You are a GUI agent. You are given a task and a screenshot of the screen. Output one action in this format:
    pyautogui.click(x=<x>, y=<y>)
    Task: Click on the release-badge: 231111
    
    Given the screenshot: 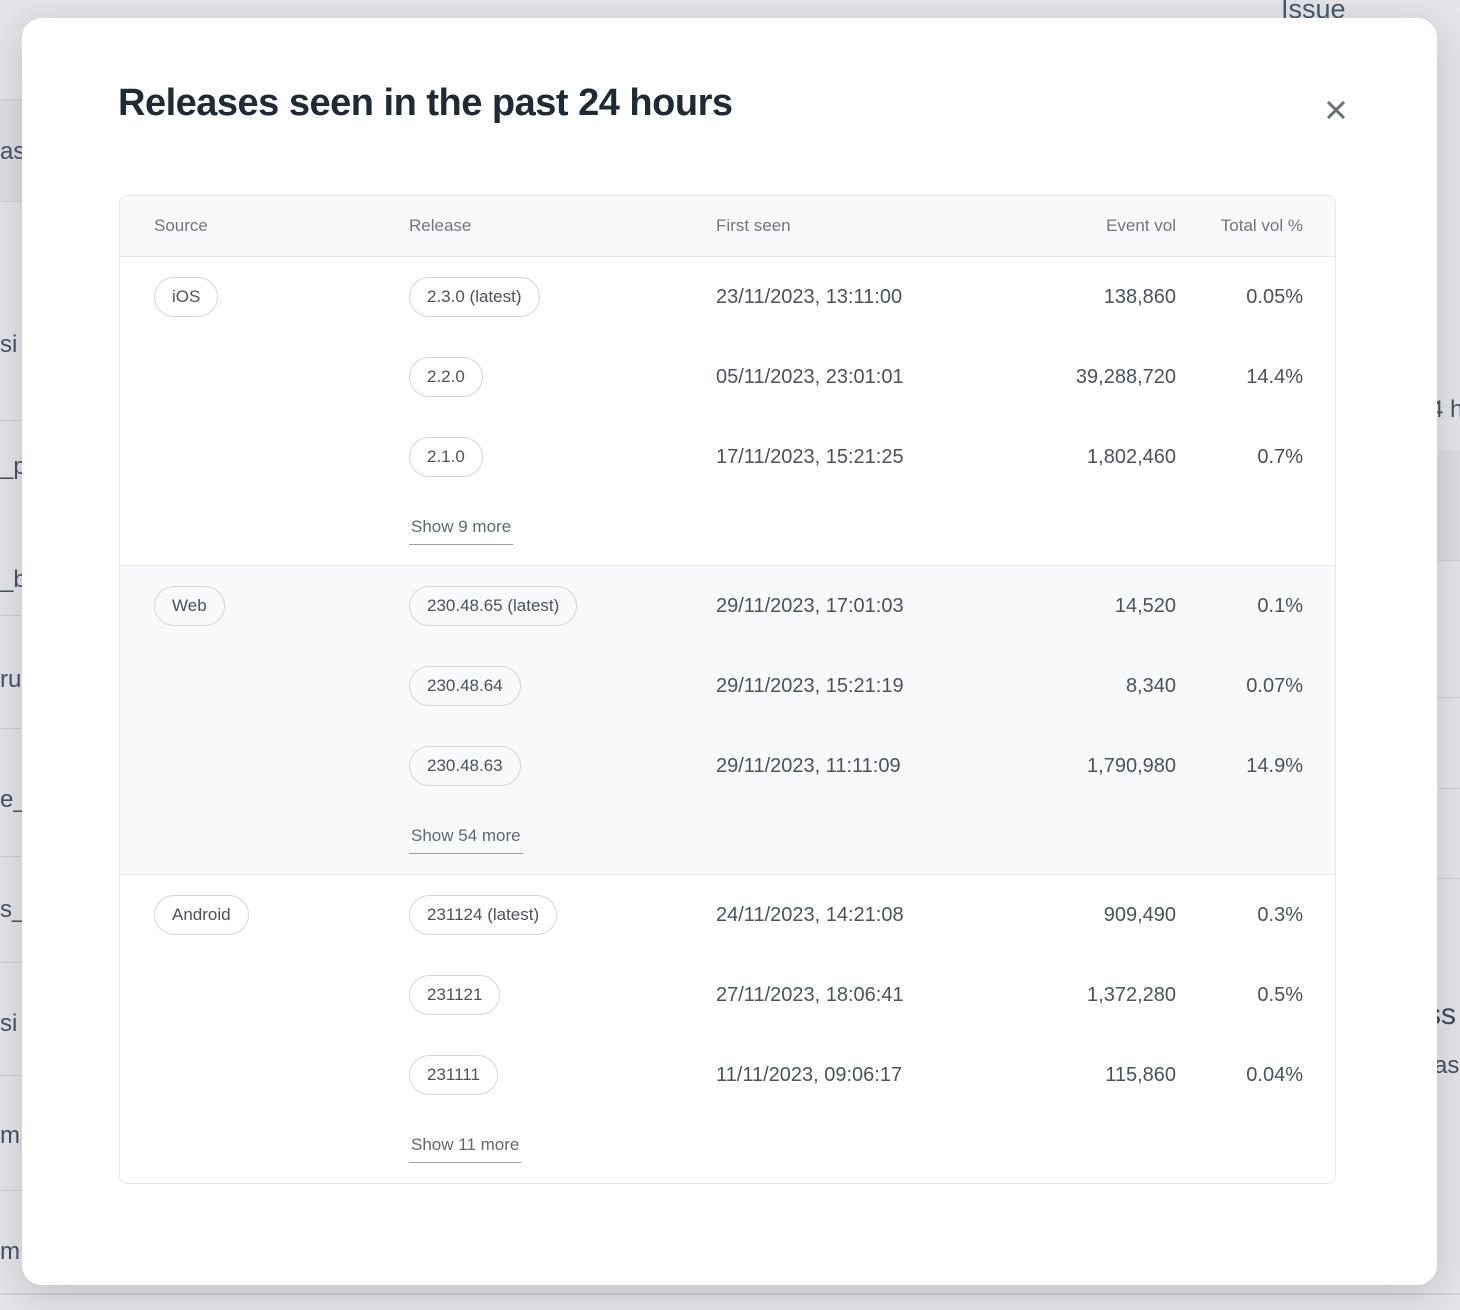 What is the action you would take?
    pyautogui.click(x=453, y=1075)
    